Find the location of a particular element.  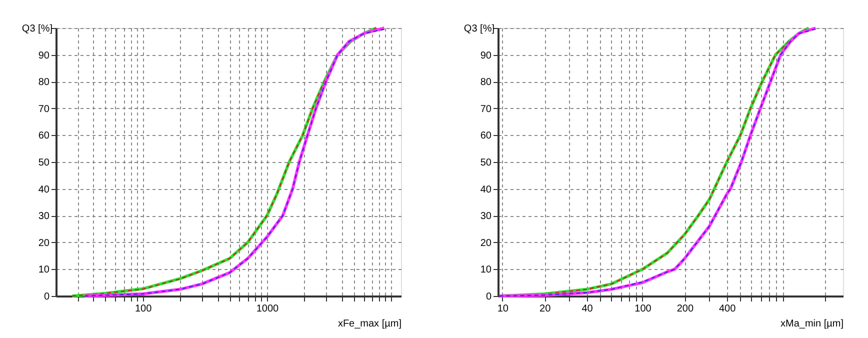

x-tick-label: 20 is located at coordinates (546, 309).